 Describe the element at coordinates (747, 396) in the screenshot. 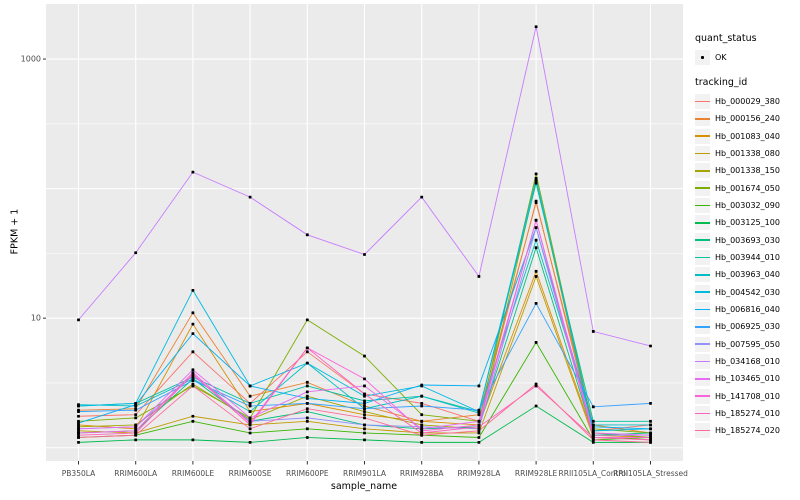

I see `legend-item: Hb_141708_010` at that location.